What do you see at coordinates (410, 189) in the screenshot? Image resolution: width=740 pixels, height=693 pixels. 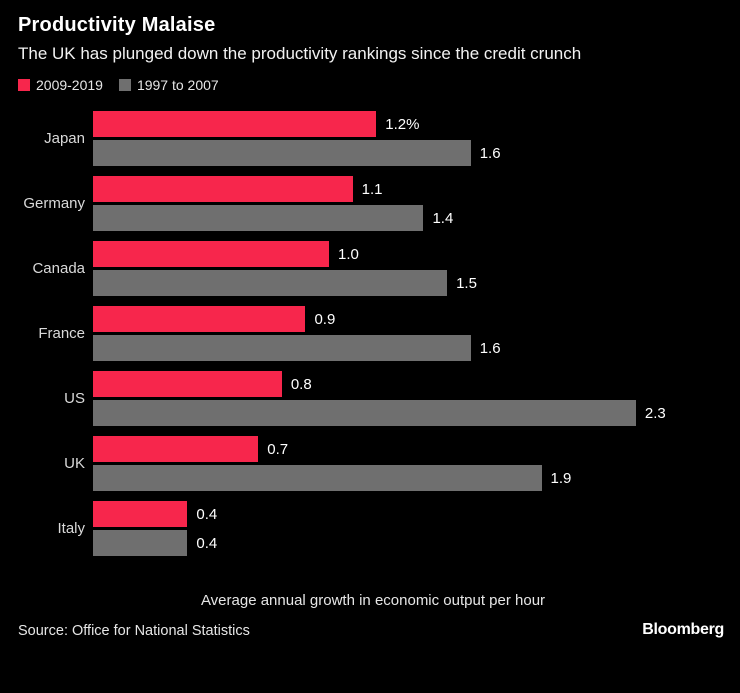 I see `bar-row: 1.1` at bounding box center [410, 189].